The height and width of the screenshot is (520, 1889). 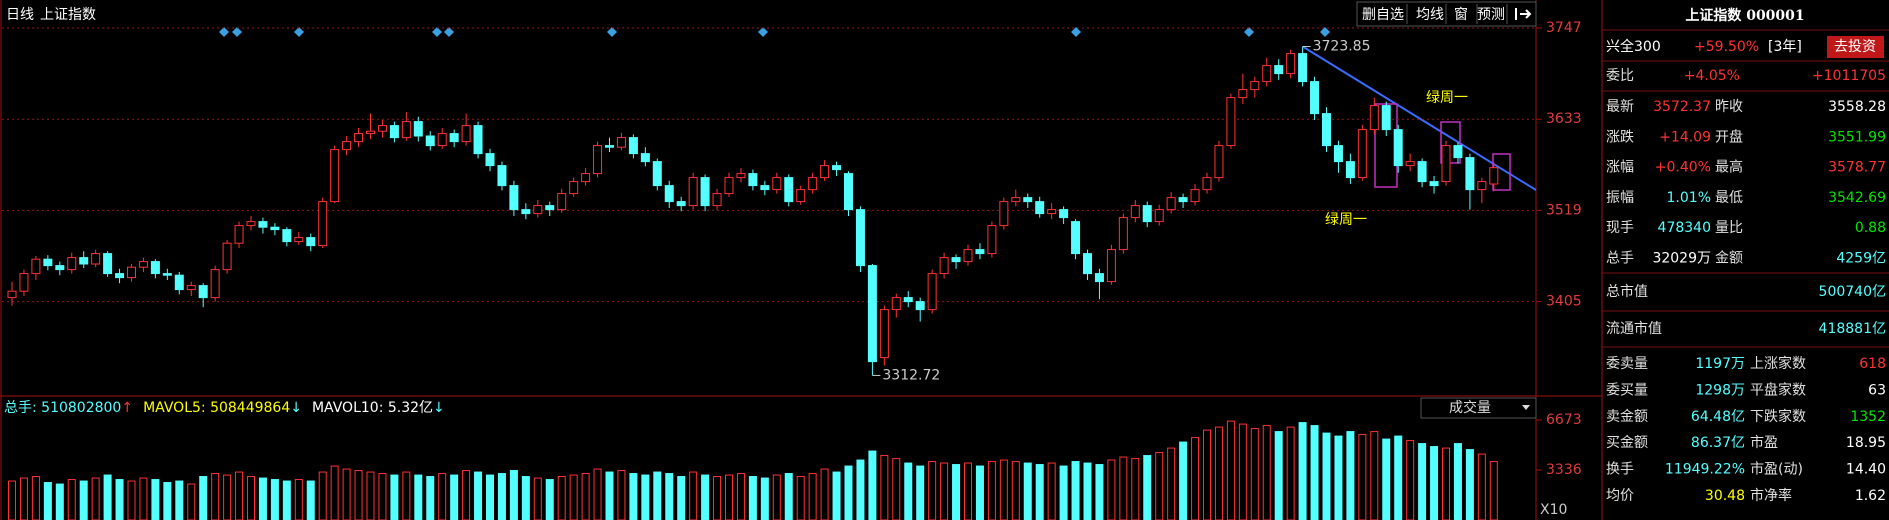 What do you see at coordinates (1866, 470) in the screenshot?
I see `field-value: 14.40` at bounding box center [1866, 470].